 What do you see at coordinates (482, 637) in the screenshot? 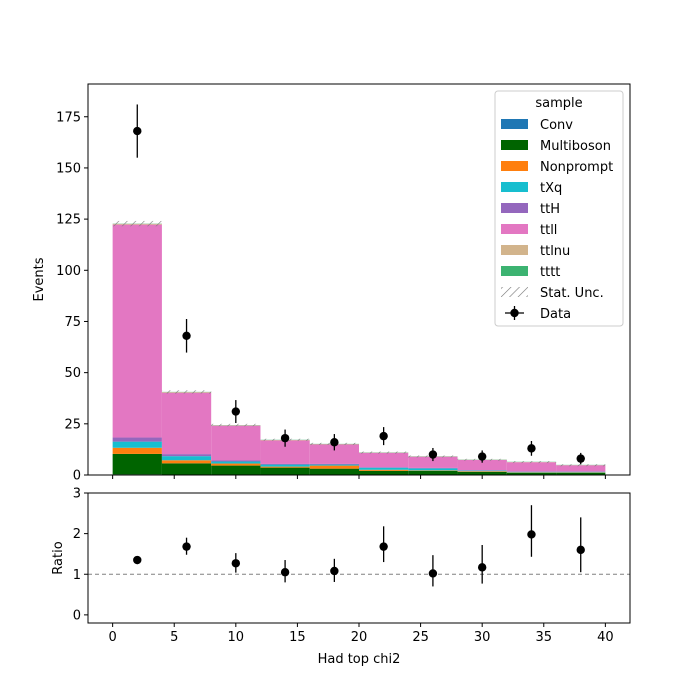
I see `x-tick-label-6: 30` at bounding box center [482, 637].